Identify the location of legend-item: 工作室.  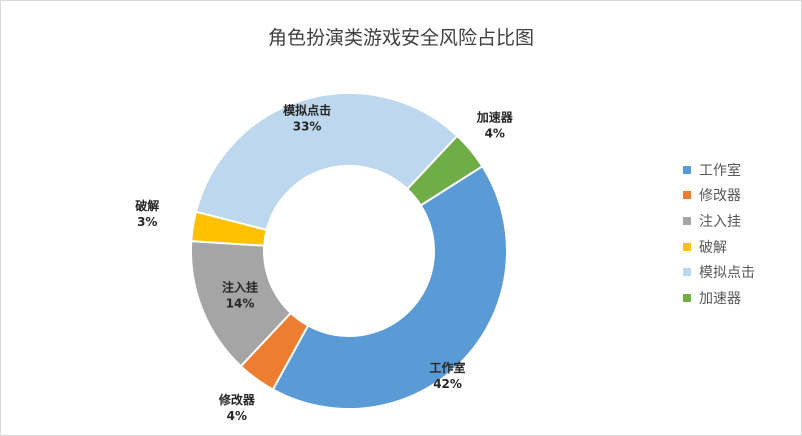
(719, 170).